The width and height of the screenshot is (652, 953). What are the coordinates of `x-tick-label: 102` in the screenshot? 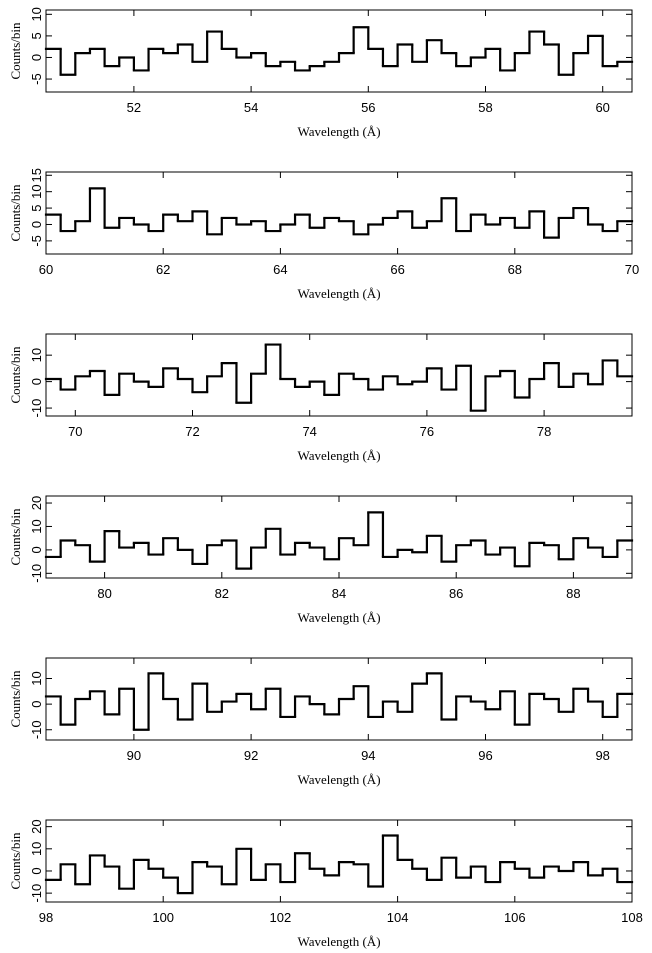 It's located at (281, 917).